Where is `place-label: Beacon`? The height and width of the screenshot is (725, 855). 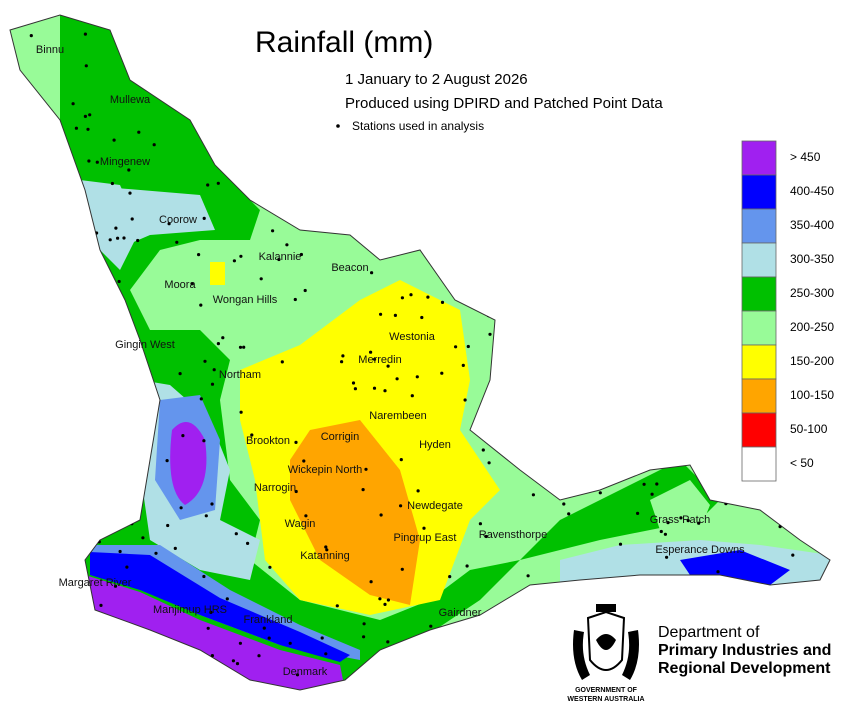
place-label: Beacon is located at coordinates (349, 268).